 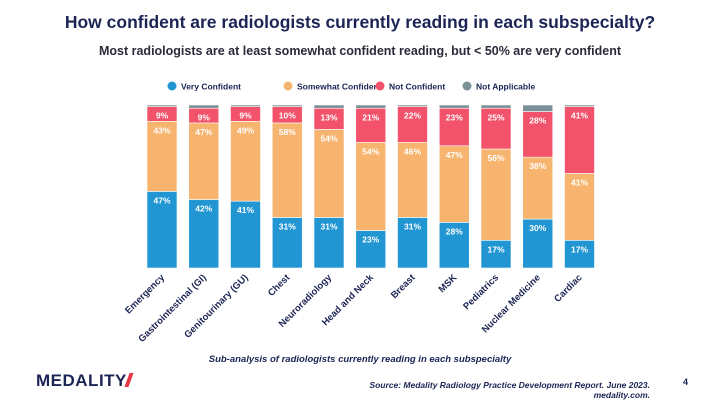 I want to click on legend-label-1: Somewhat Confident, so click(x=339, y=87).